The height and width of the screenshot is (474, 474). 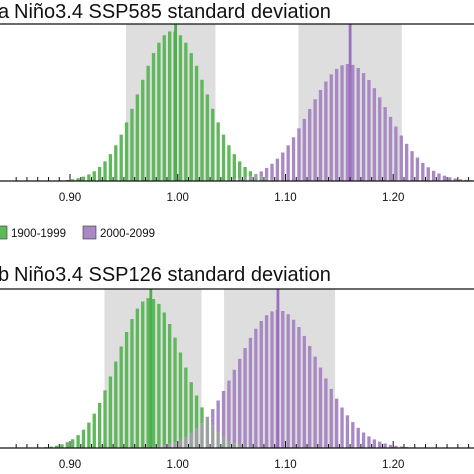 I want to click on x-tick-label: 1.00, so click(x=178, y=198).